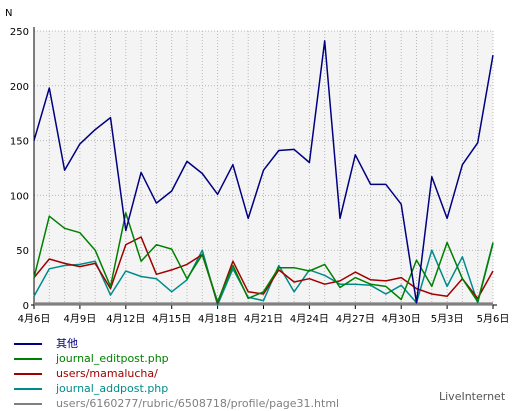 The width and height of the screenshot is (520, 411). Describe the element at coordinates (125, 319) in the screenshot. I see `x-tick-label: 4月12日` at that location.